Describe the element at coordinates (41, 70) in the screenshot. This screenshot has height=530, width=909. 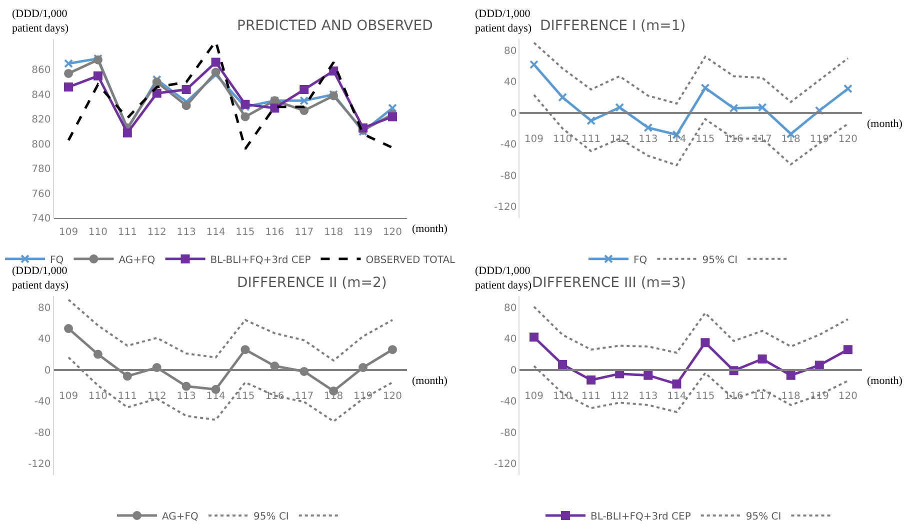
I see `y-tick-label: 860` at that location.